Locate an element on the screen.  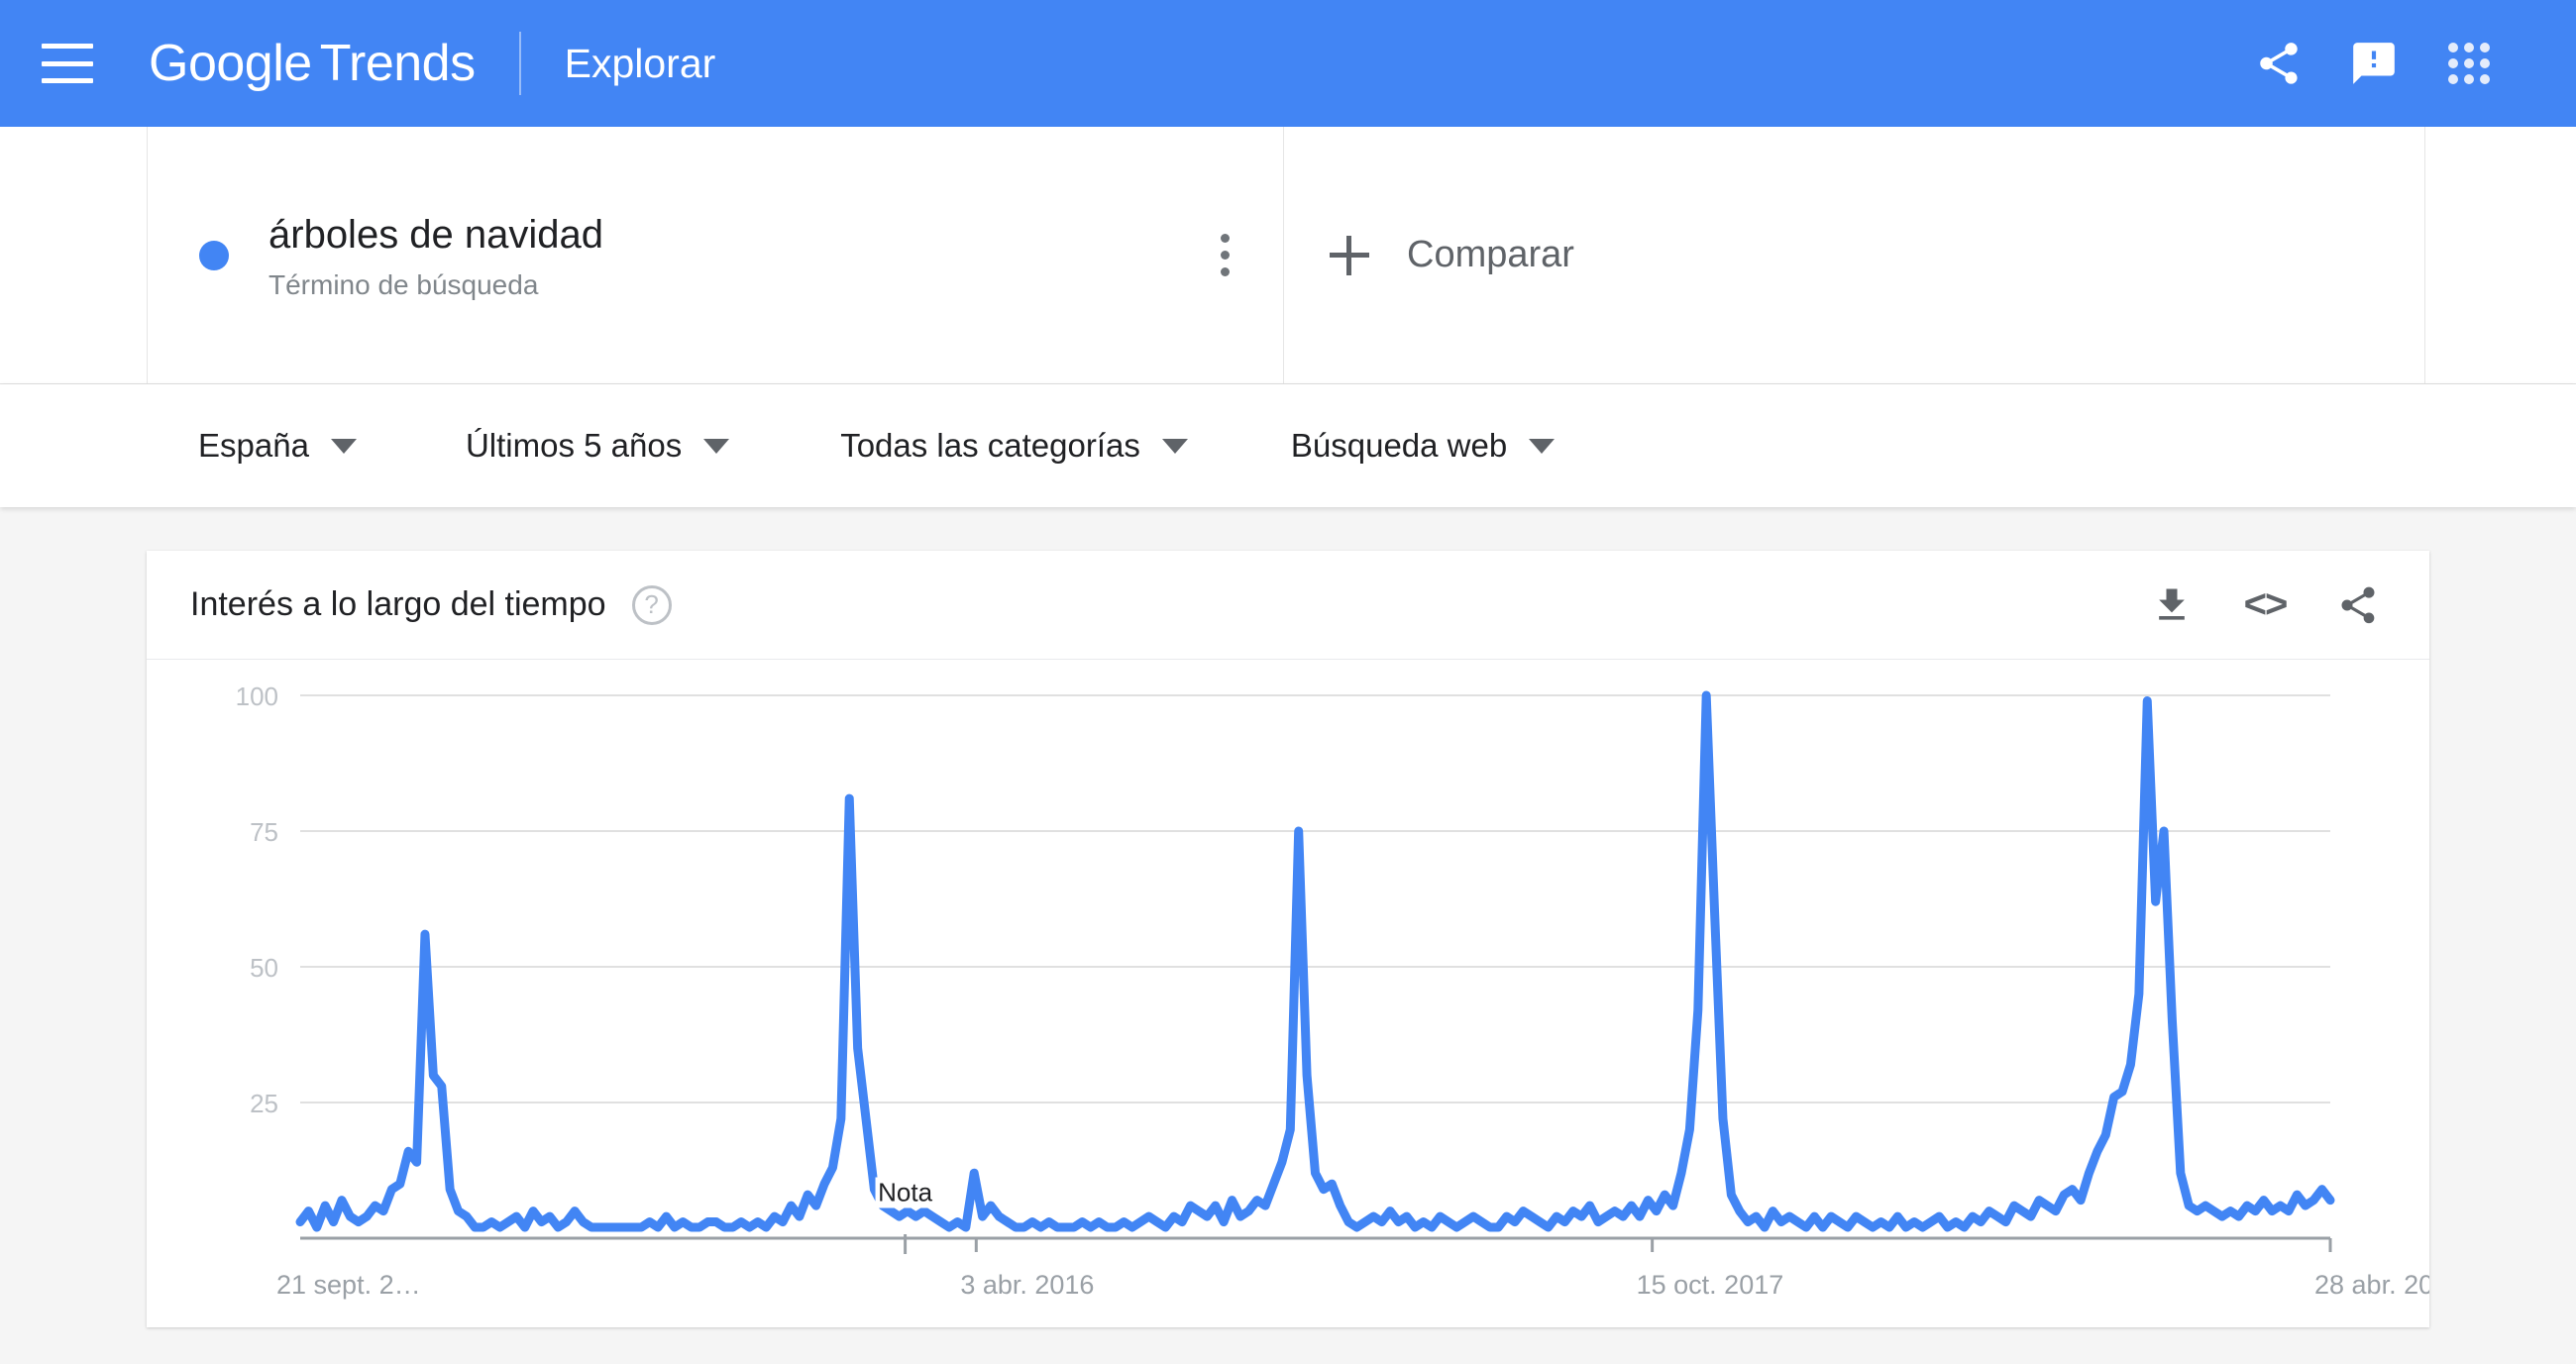
share-button is located at coordinates (2278, 63).